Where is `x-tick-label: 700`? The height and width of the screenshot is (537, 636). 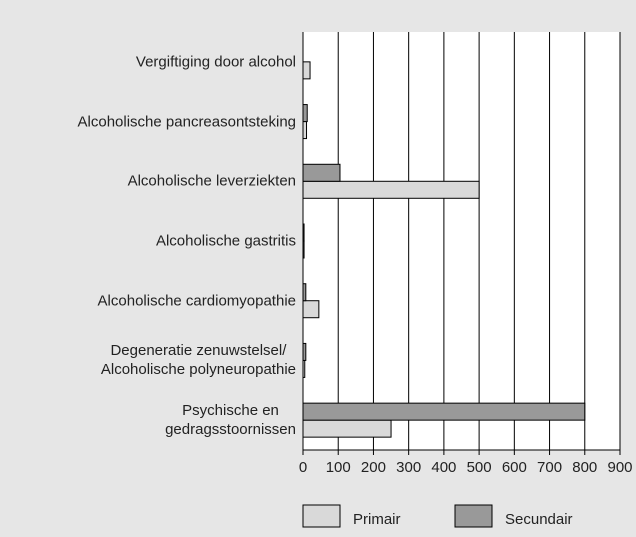 x-tick-label: 700 is located at coordinates (549, 467).